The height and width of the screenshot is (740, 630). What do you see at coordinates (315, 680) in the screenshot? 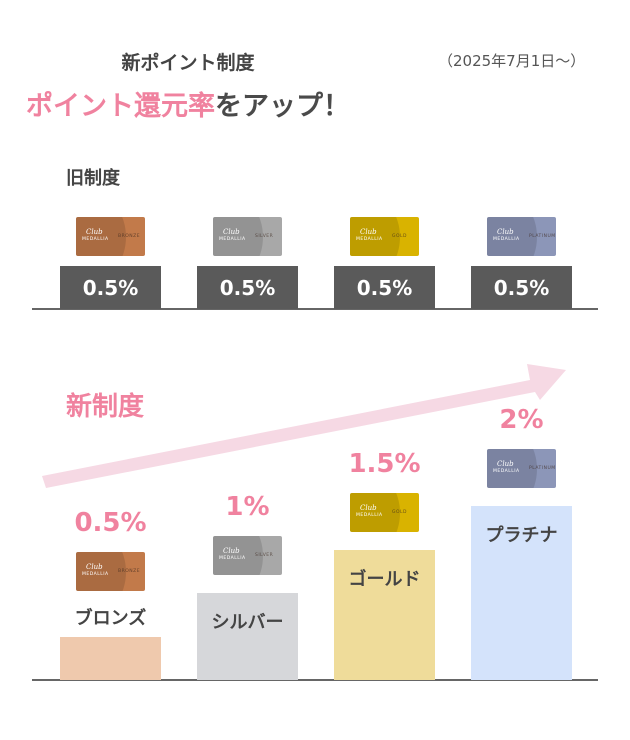
I see `new-baseline` at bounding box center [315, 680].